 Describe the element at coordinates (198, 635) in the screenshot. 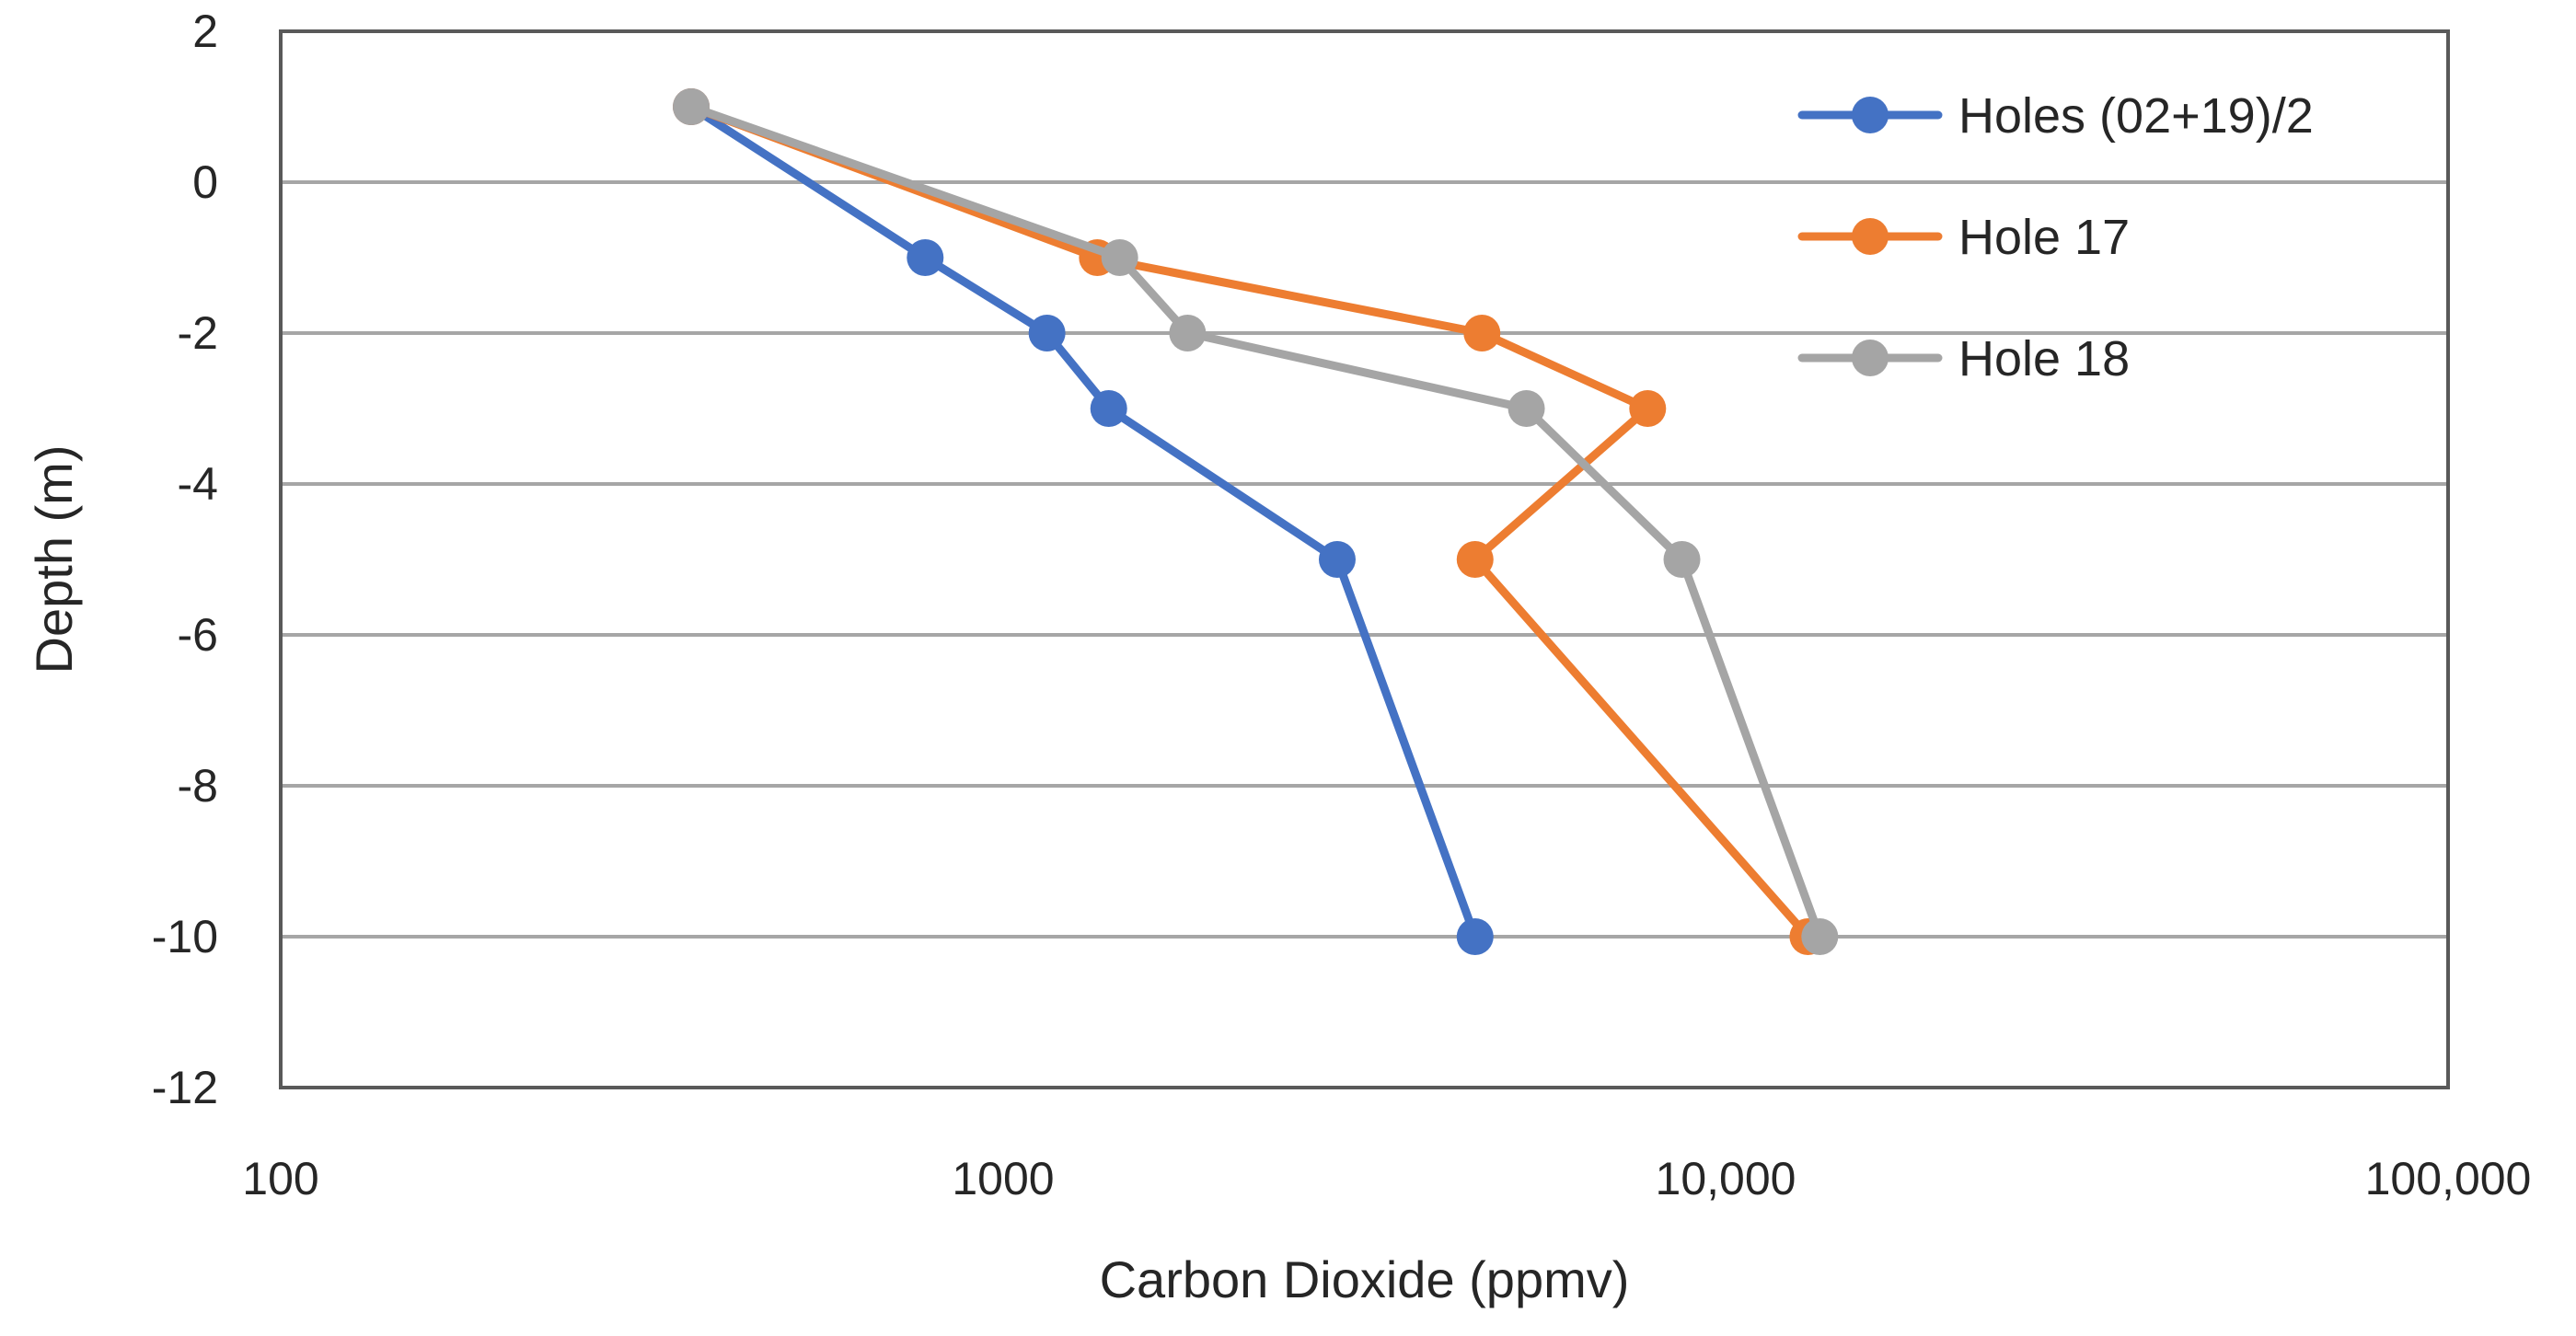

I see `y-tick-label: -6` at that location.